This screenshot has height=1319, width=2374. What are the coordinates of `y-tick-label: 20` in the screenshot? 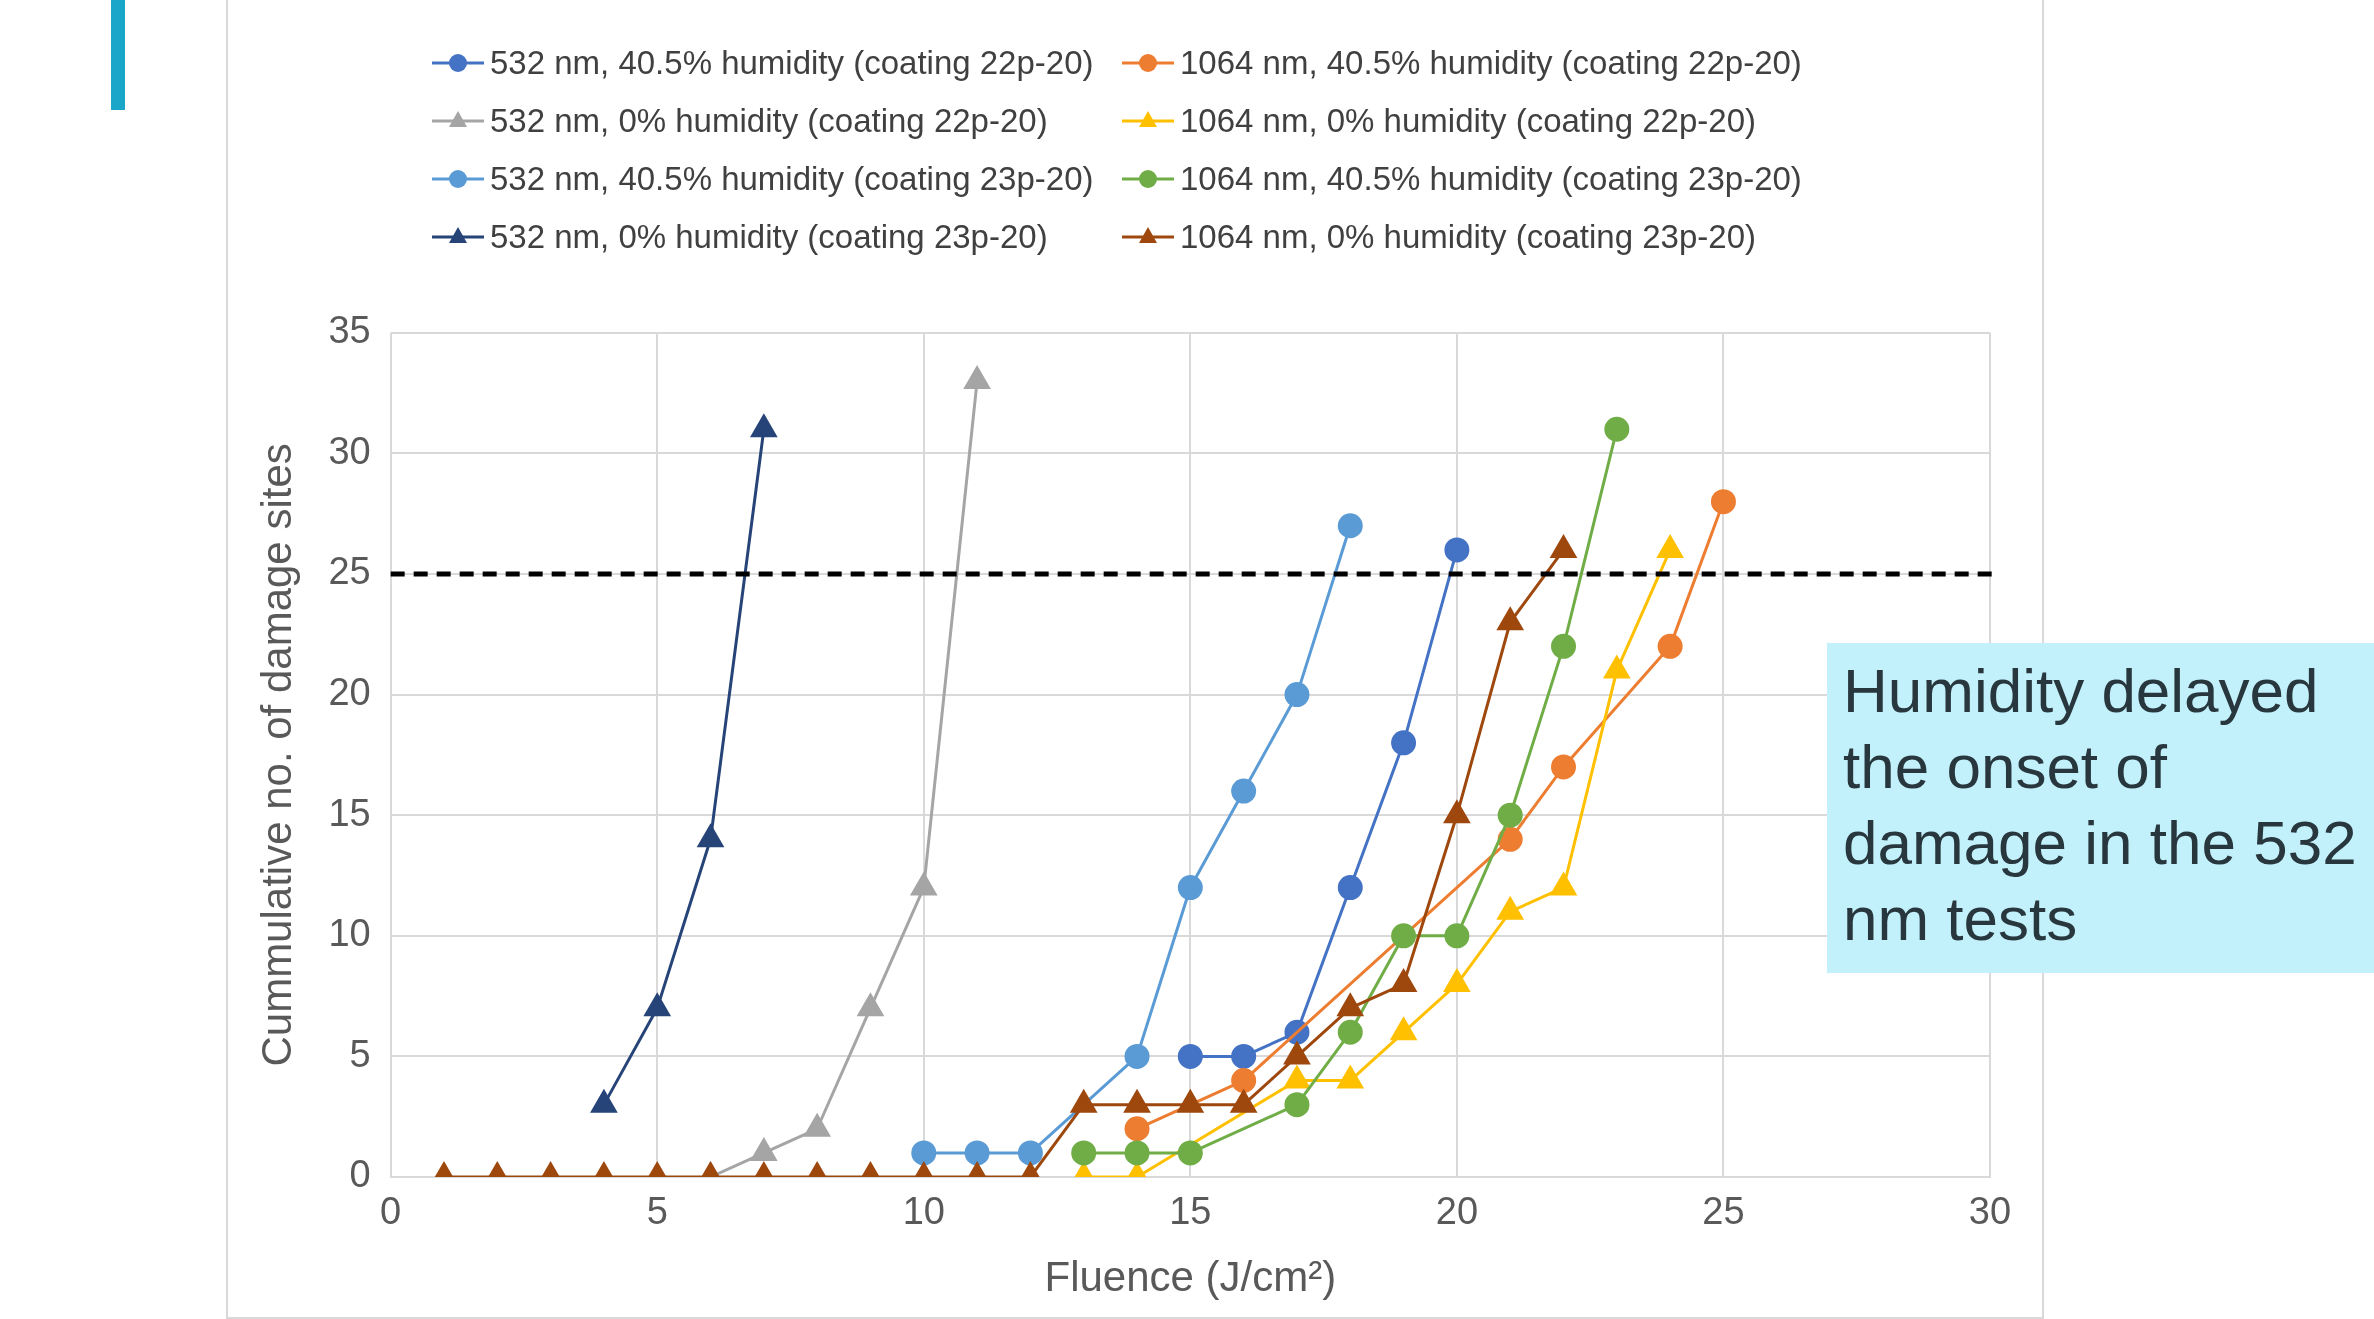 It's located at (349, 692).